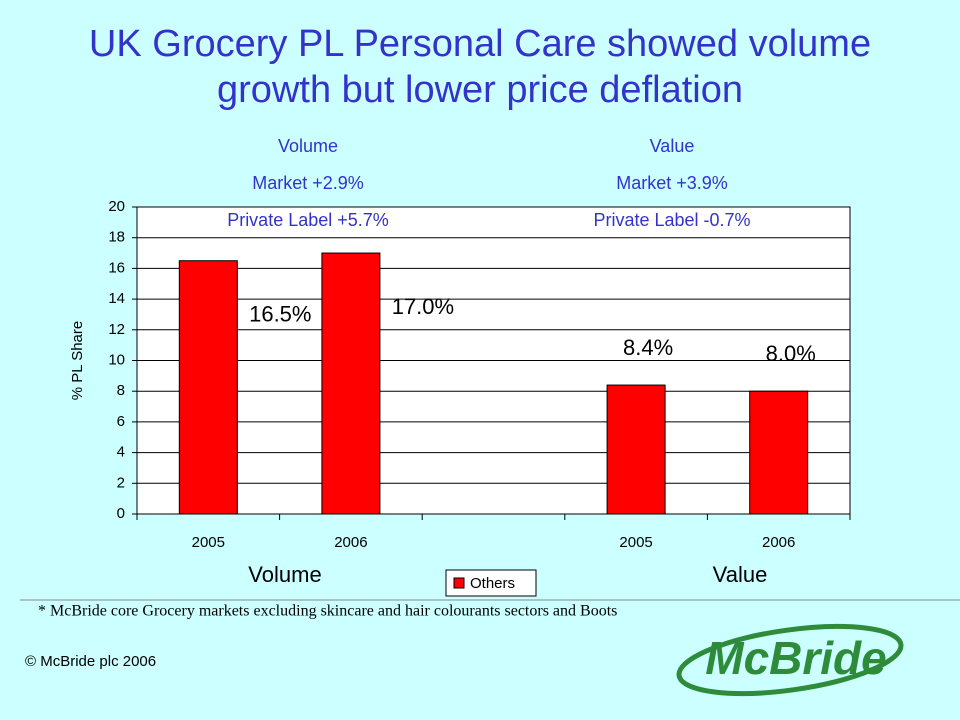  I want to click on annotation: Market +3.9%, so click(672, 183).